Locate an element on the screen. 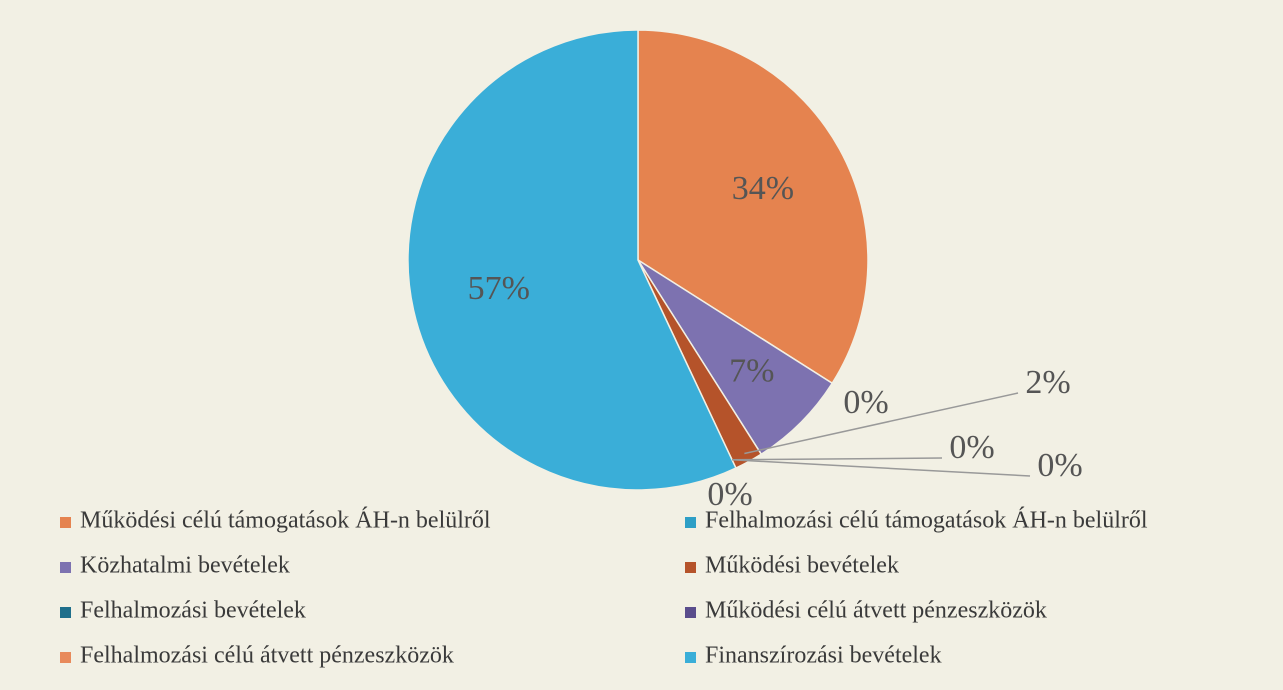 Image resolution: width=1283 pixels, height=690 pixels. legend-label: Közhatalmi bevételek is located at coordinates (185, 566).